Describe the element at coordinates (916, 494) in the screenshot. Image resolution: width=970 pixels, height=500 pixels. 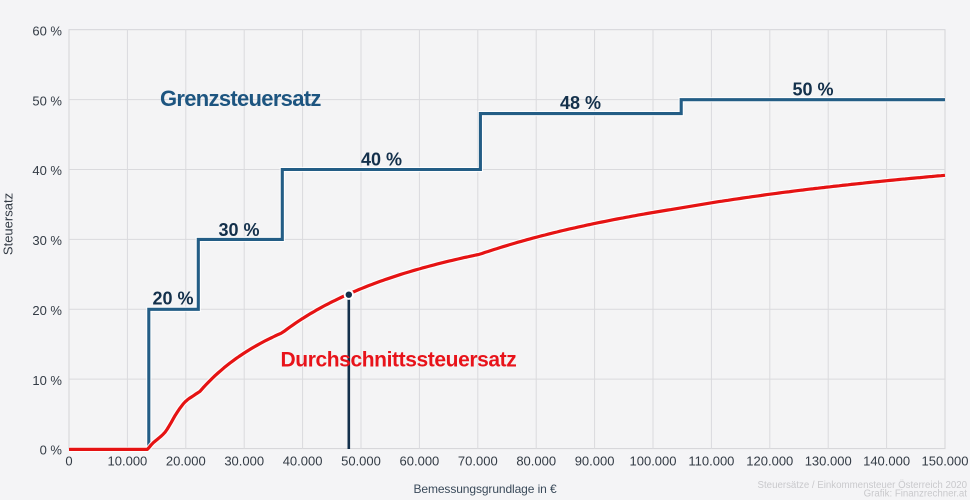
I see `svg-text: Grafik: Finanzrechner.at` at that location.